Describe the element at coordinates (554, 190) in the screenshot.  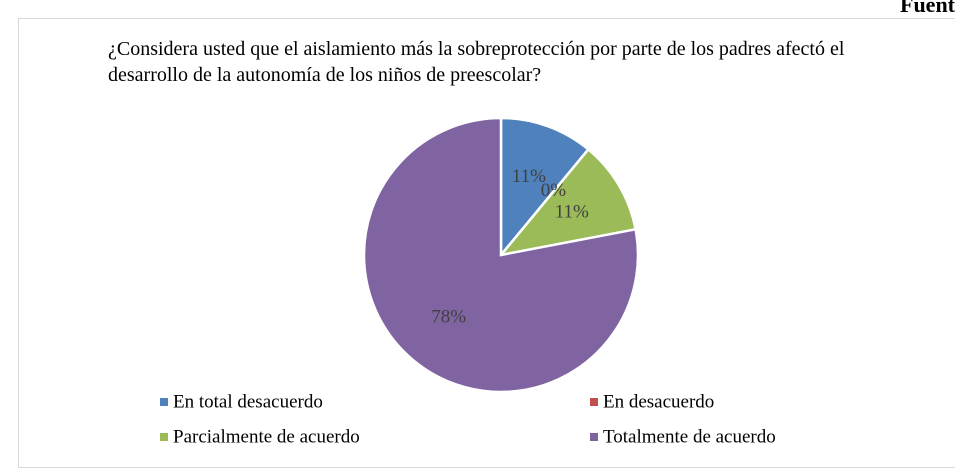
I see `data-label: 0%` at that location.